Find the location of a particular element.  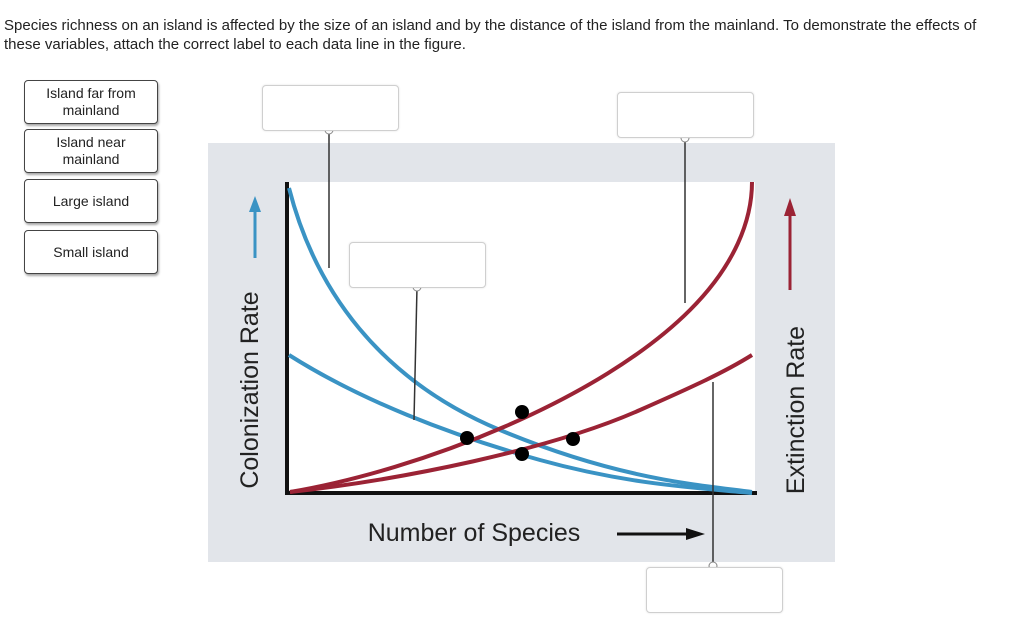

colonization-rate-label: Colonization Rate is located at coordinates (250, 389).